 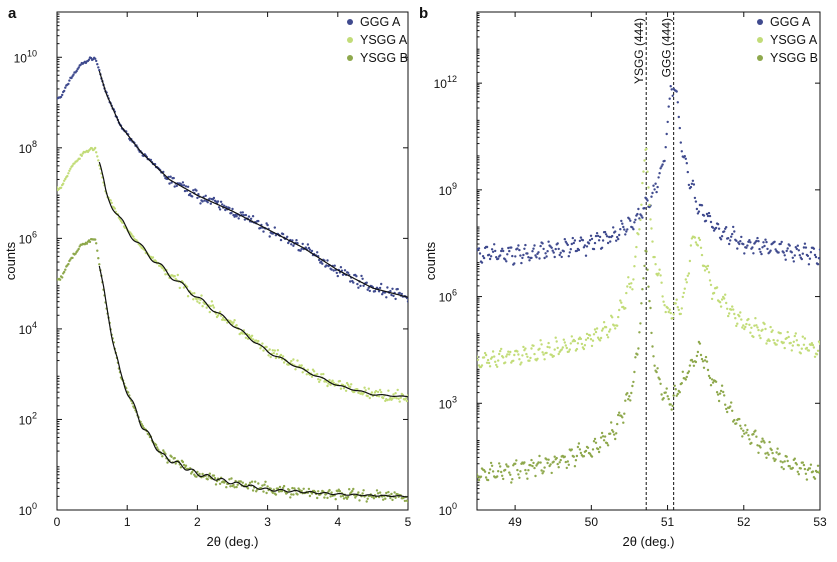 What do you see at coordinates (57, 522) in the screenshot?
I see `x-tick-label: 0` at bounding box center [57, 522].